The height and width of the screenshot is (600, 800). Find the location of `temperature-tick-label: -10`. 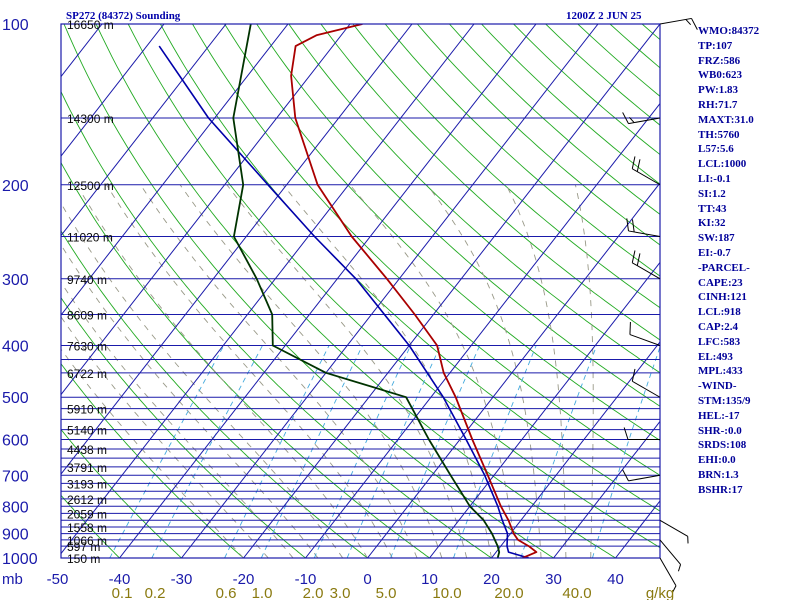

temperature-tick-label: -10 is located at coordinates (306, 579).